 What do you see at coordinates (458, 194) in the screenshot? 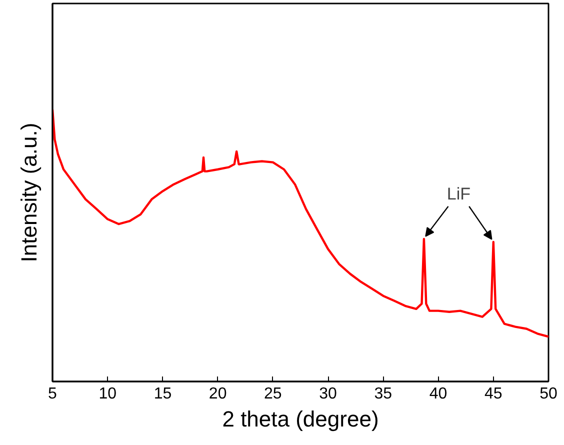
I see `annotation: LiF` at bounding box center [458, 194].